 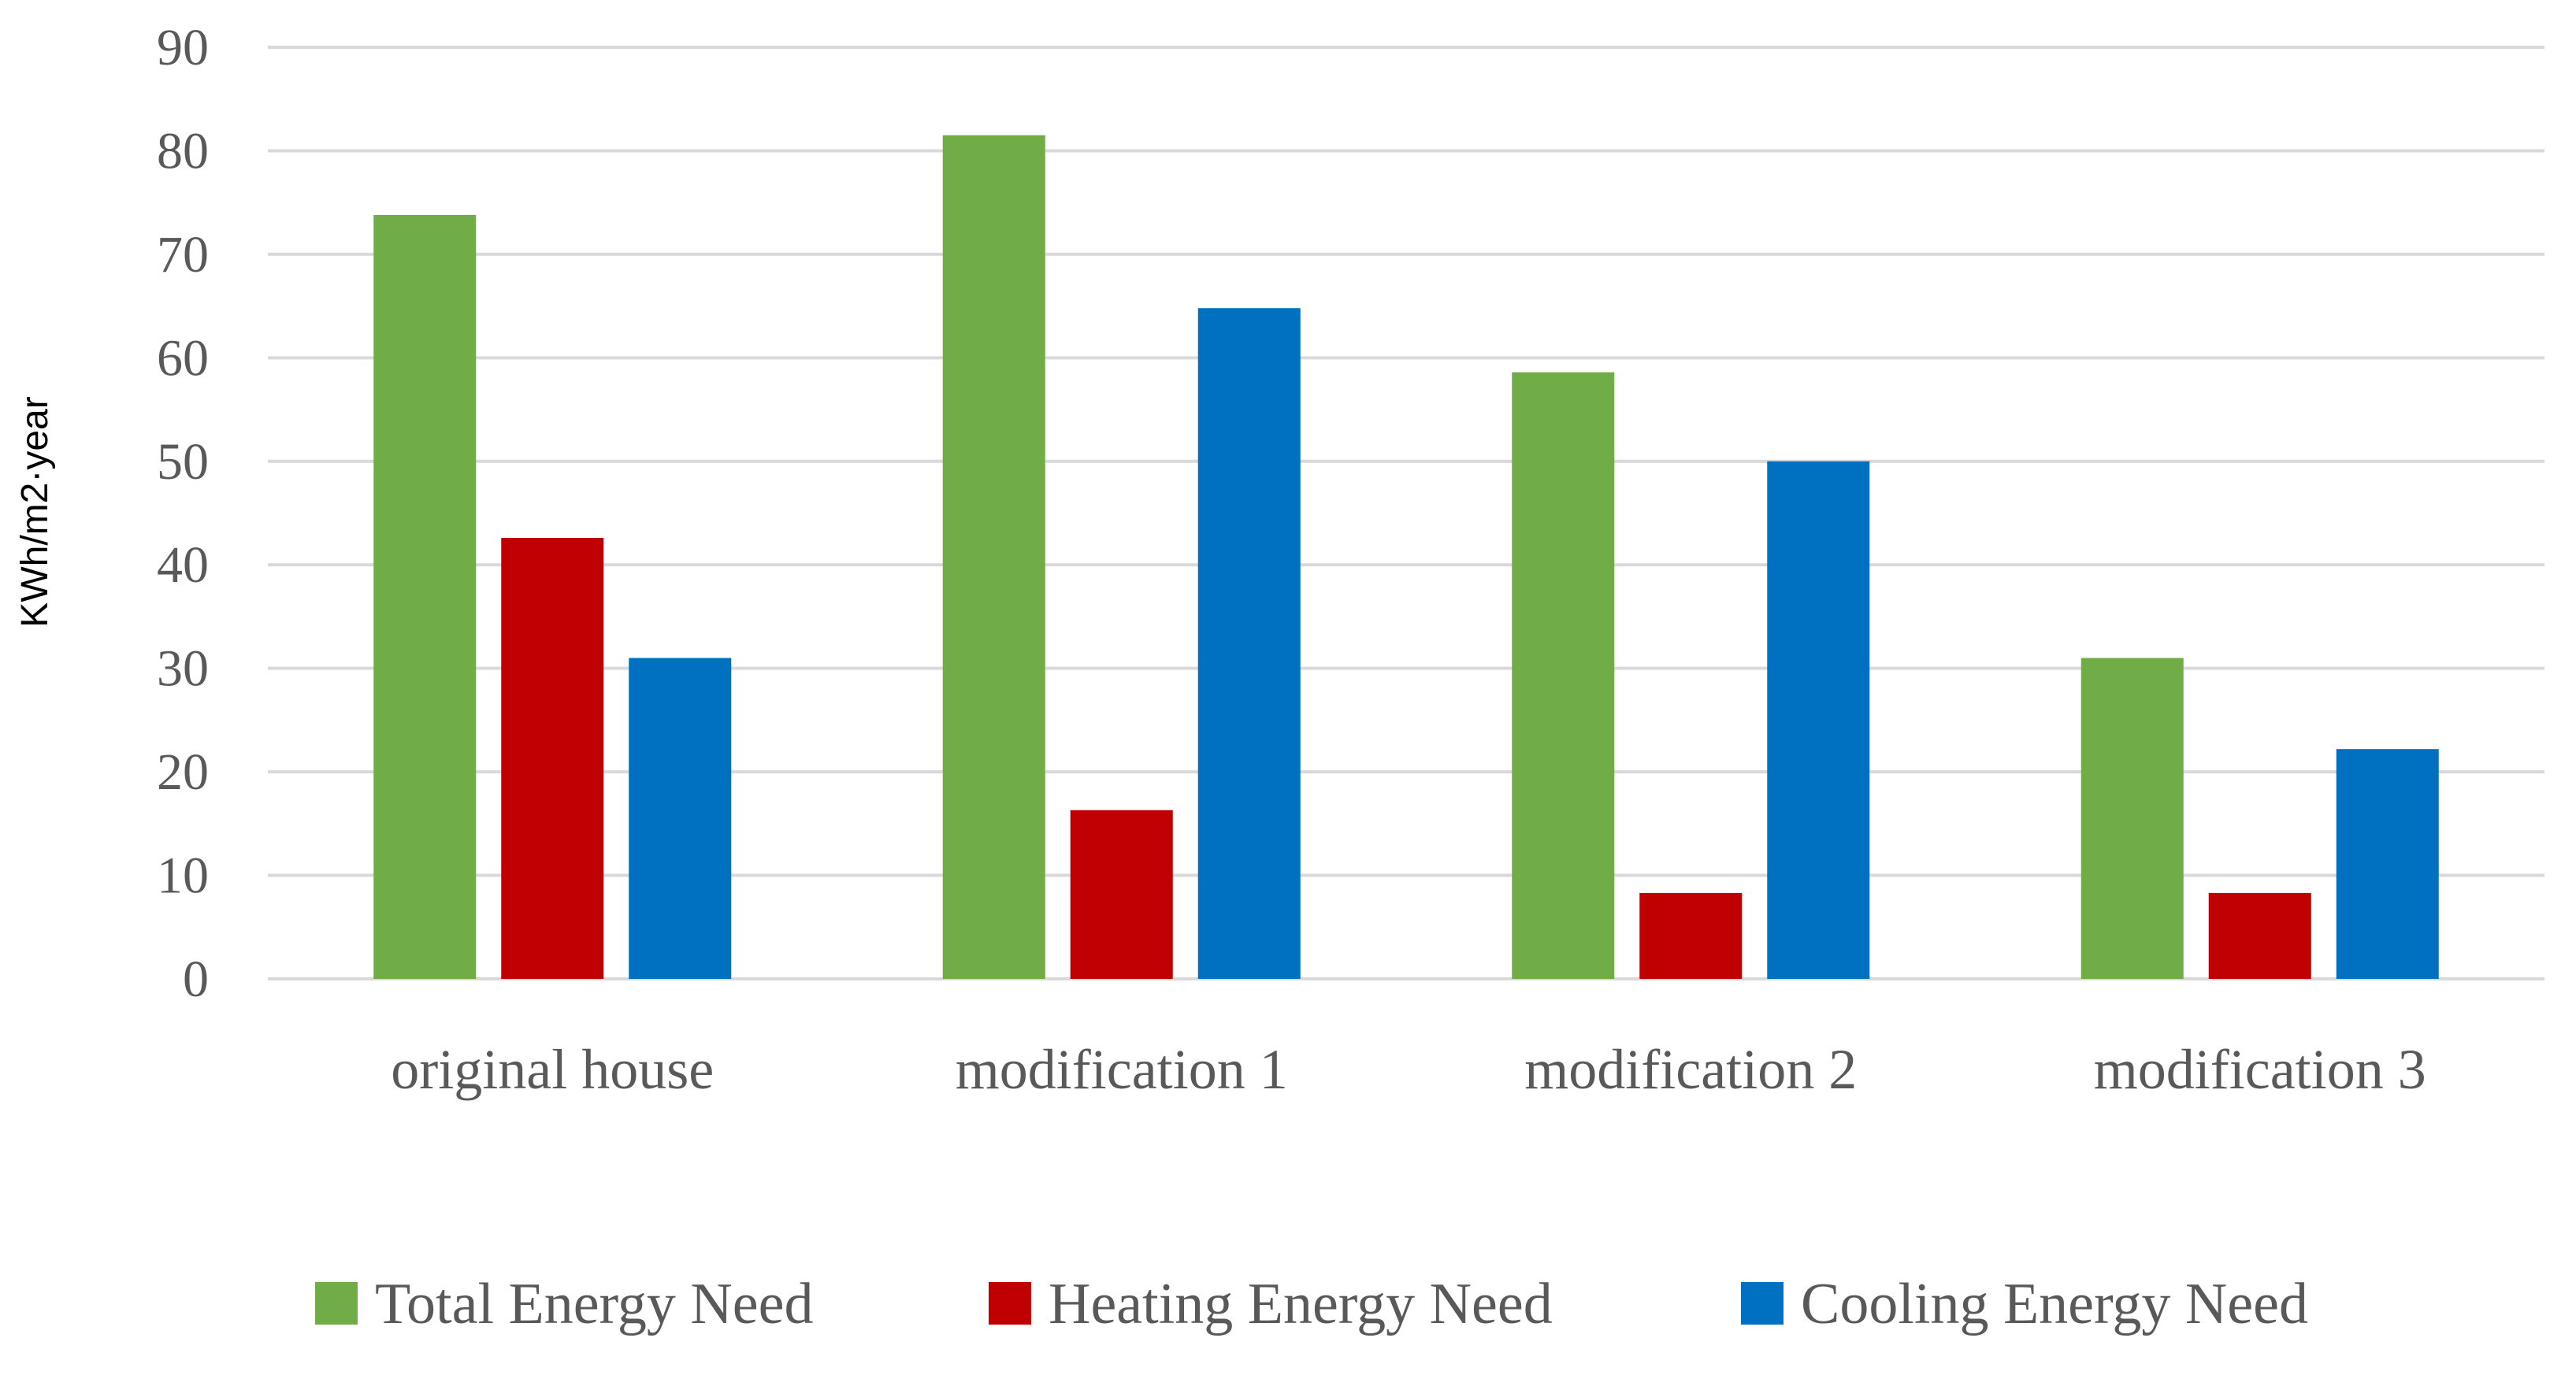 I want to click on x-category-label: modification 2, so click(x=1690, y=1069).